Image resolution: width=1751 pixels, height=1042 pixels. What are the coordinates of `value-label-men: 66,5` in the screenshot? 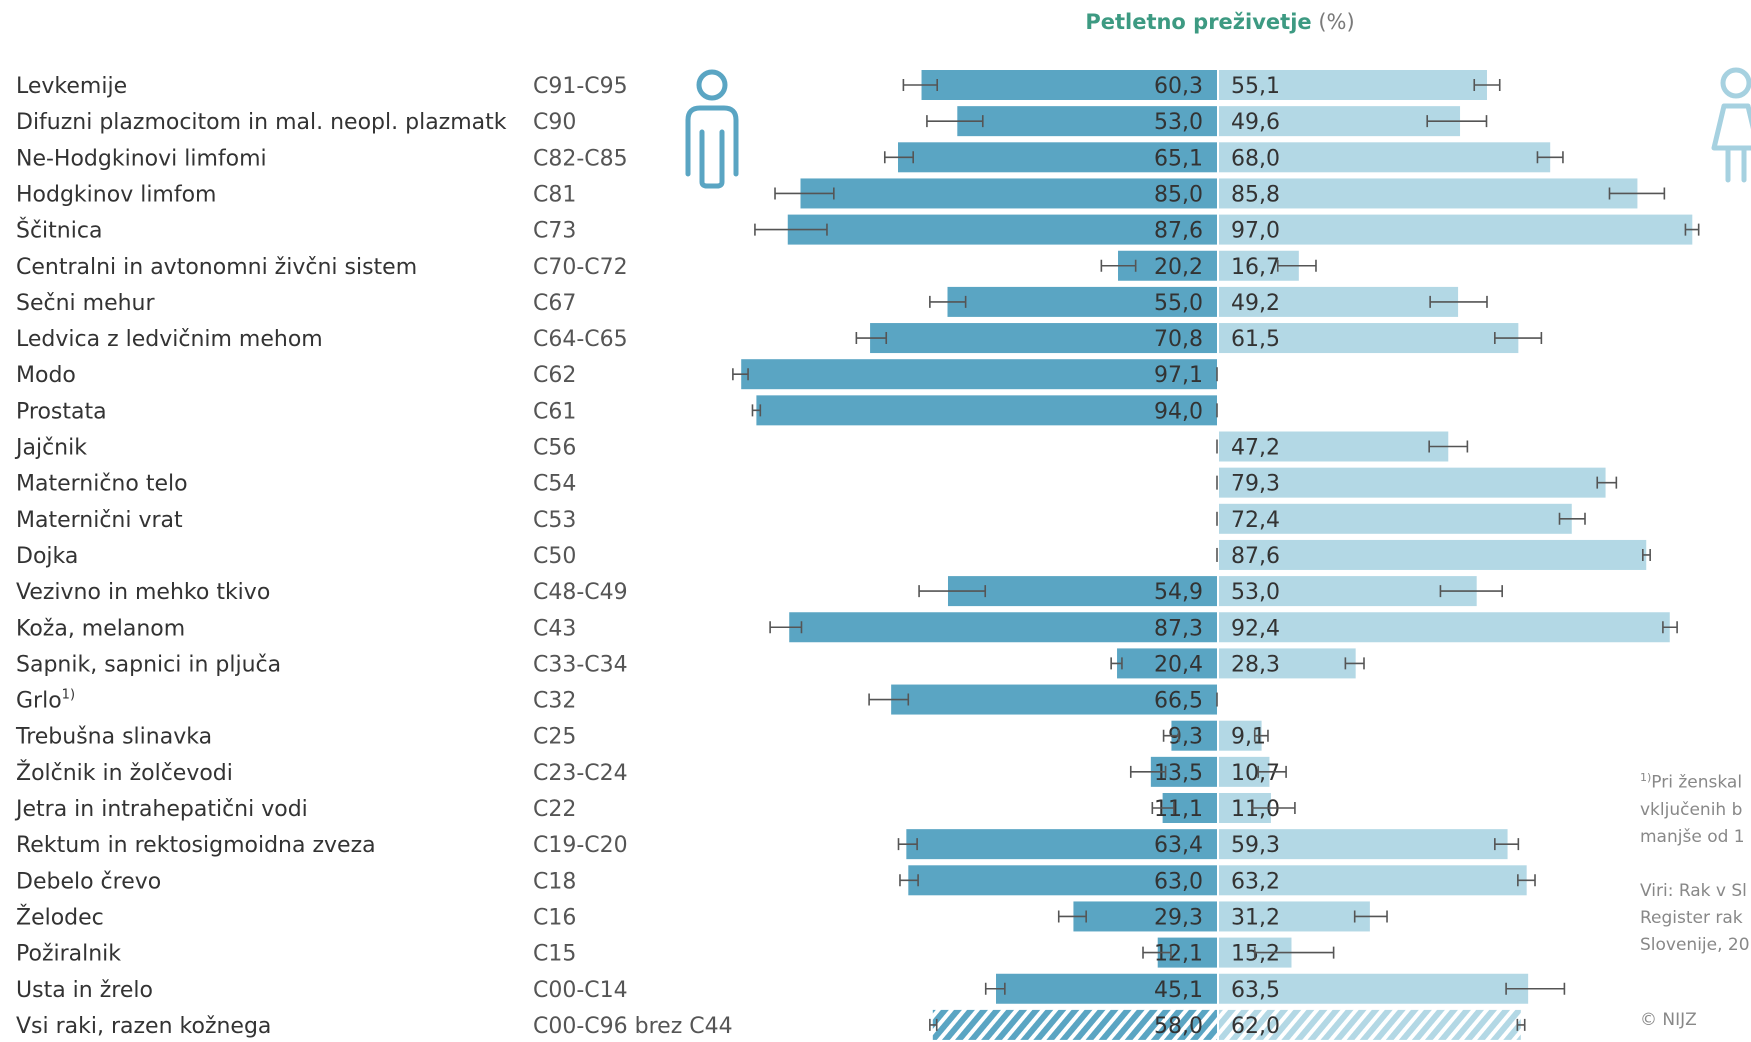 It's located at (1178, 701).